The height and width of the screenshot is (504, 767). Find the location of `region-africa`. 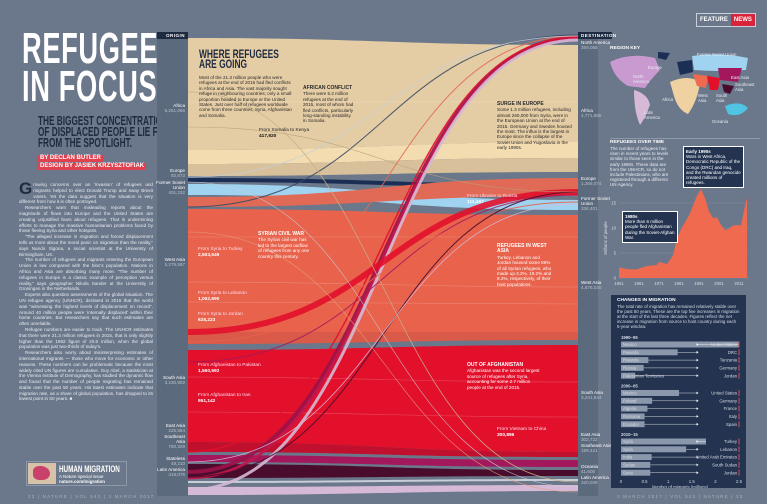

region-africa is located at coordinates (685, 96).